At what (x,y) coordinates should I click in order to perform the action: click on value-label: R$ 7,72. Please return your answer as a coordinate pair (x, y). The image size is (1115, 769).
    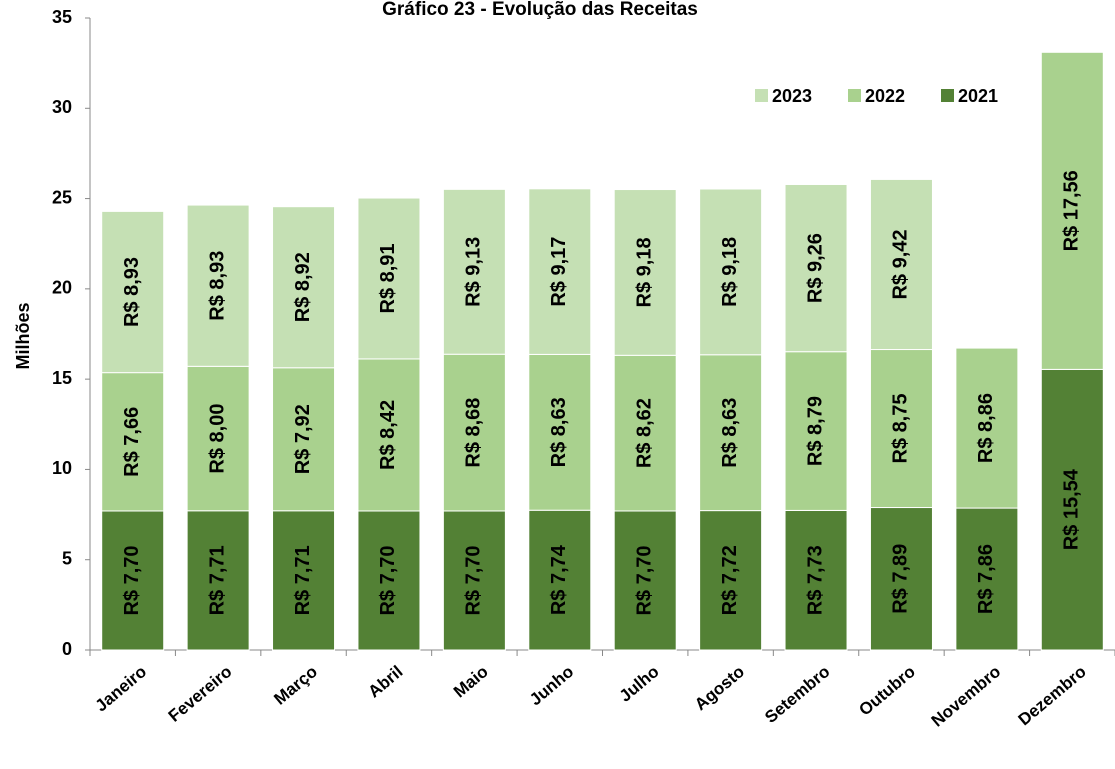
    Looking at the image, I should click on (730, 580).